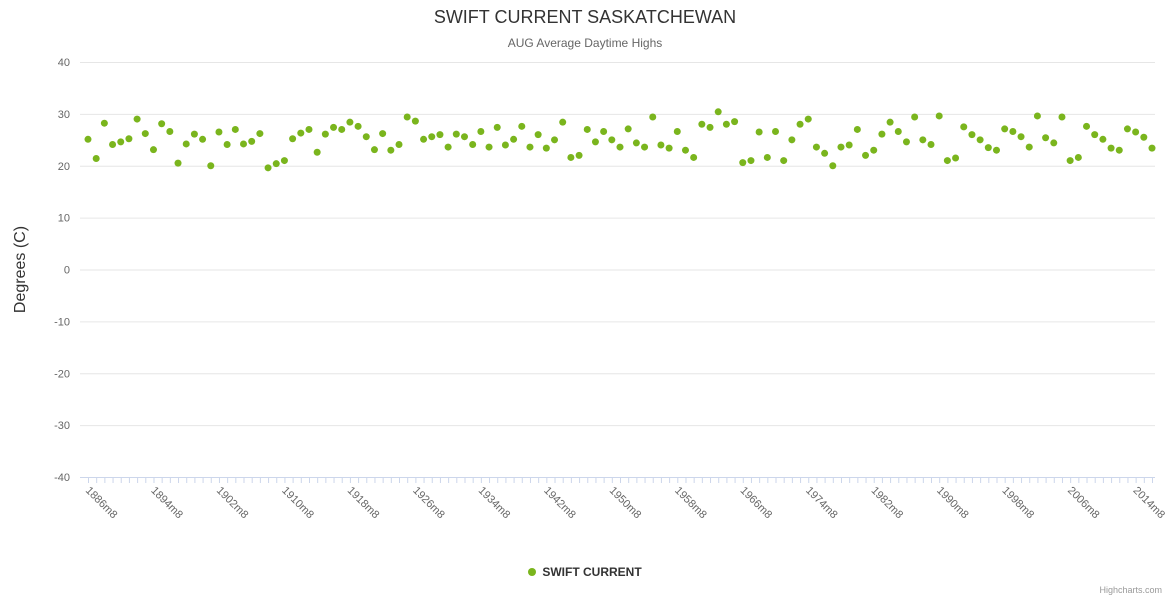  What do you see at coordinates (585, 572) in the screenshot?
I see `legend-item-swift-current: SWIFT CURRENT` at bounding box center [585, 572].